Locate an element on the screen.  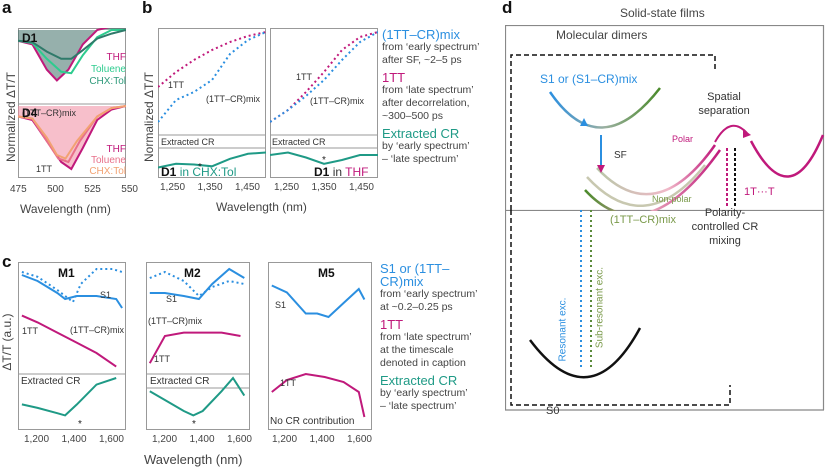
panel-c-xlabel: Wavelength (nm) is located at coordinates (193, 459).